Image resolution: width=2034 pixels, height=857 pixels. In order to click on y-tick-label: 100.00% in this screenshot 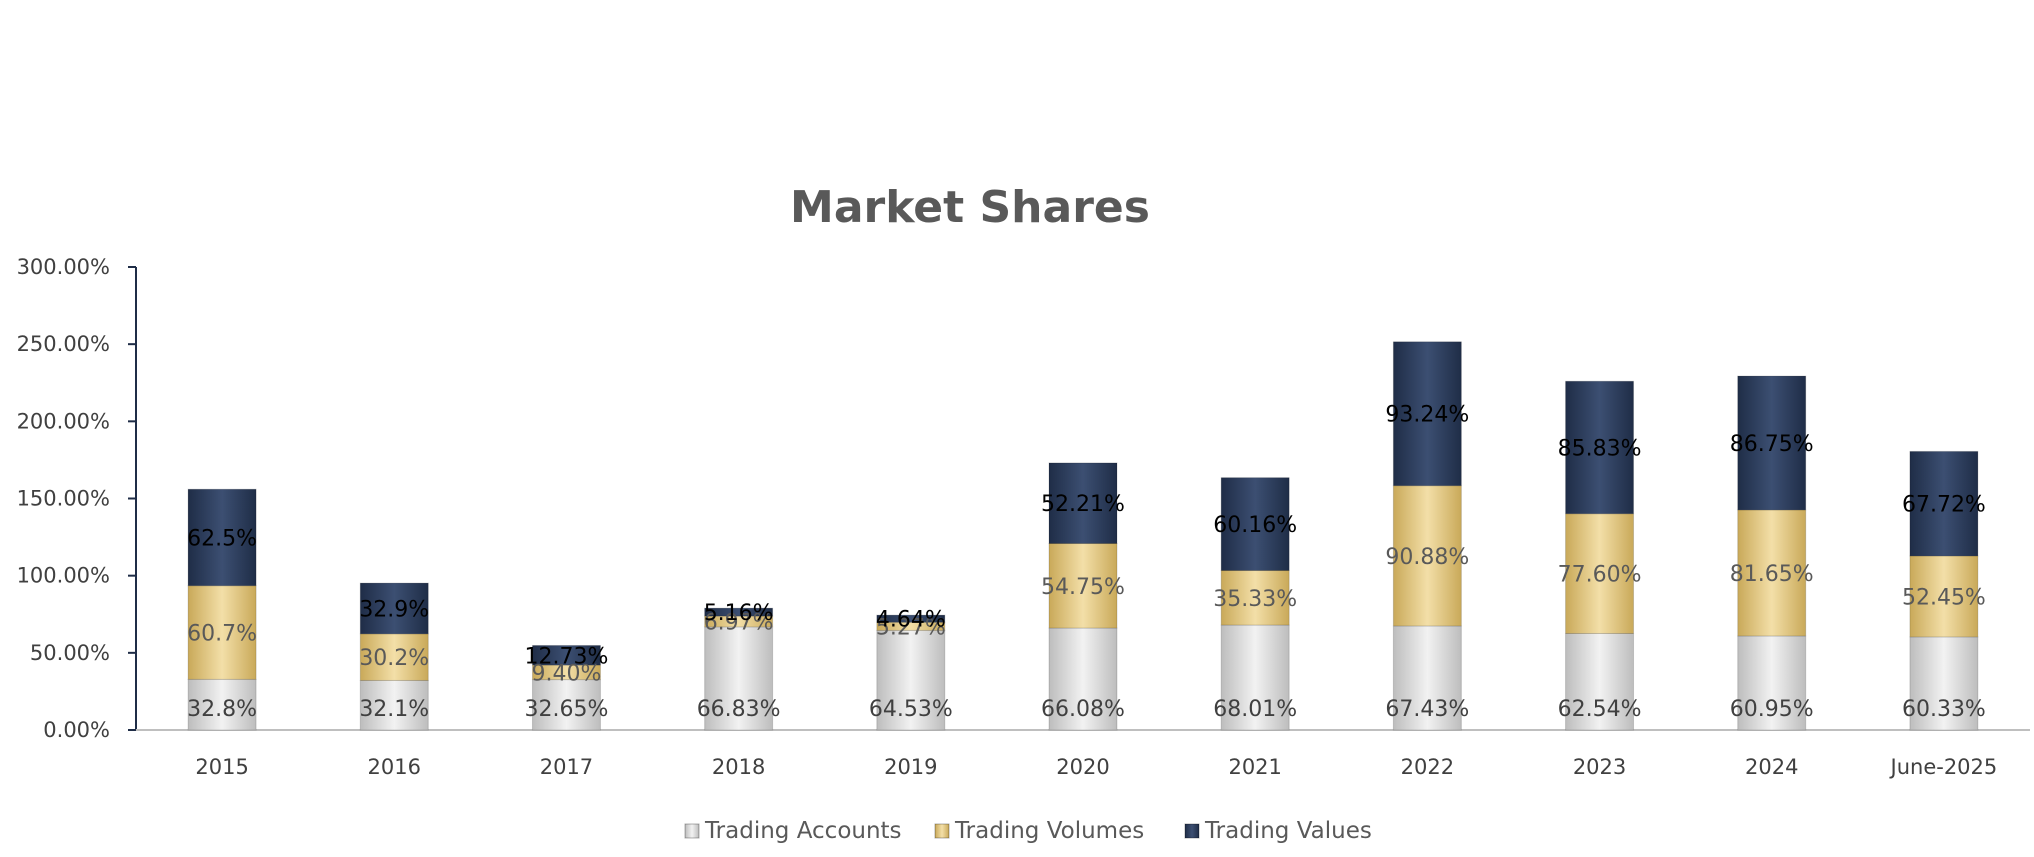, I will do `click(63, 576)`.